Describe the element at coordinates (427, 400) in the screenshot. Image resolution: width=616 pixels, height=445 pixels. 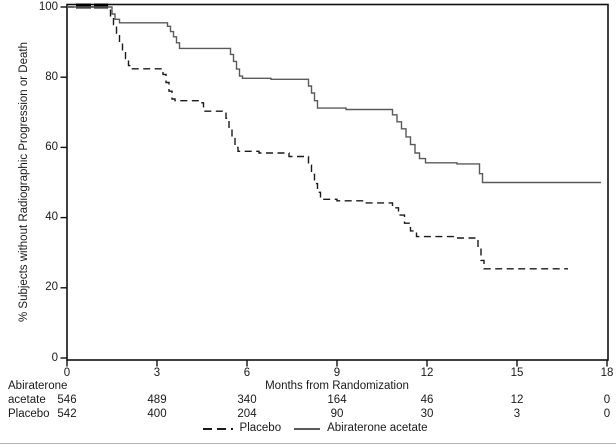
I see `at-risk-count: 46` at that location.